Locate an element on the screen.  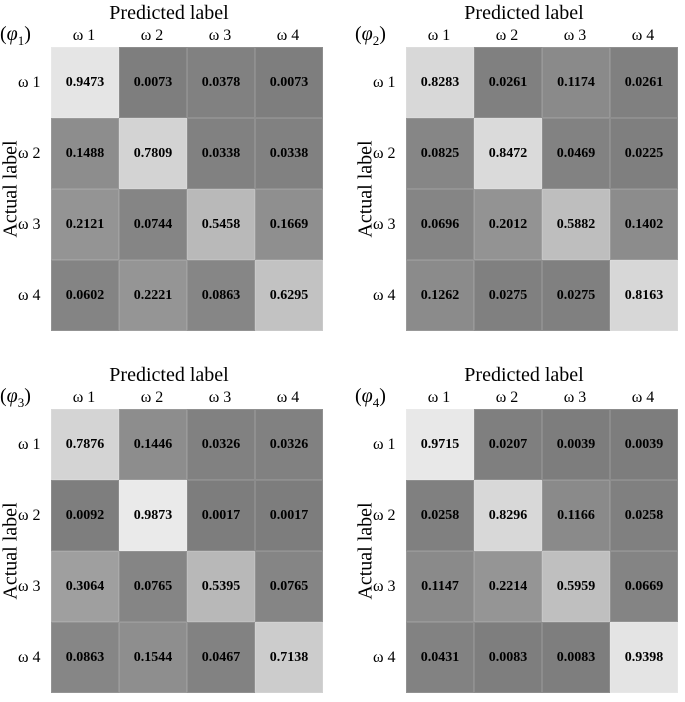
y-tick-label: ω 3 is located at coordinates (29, 224).